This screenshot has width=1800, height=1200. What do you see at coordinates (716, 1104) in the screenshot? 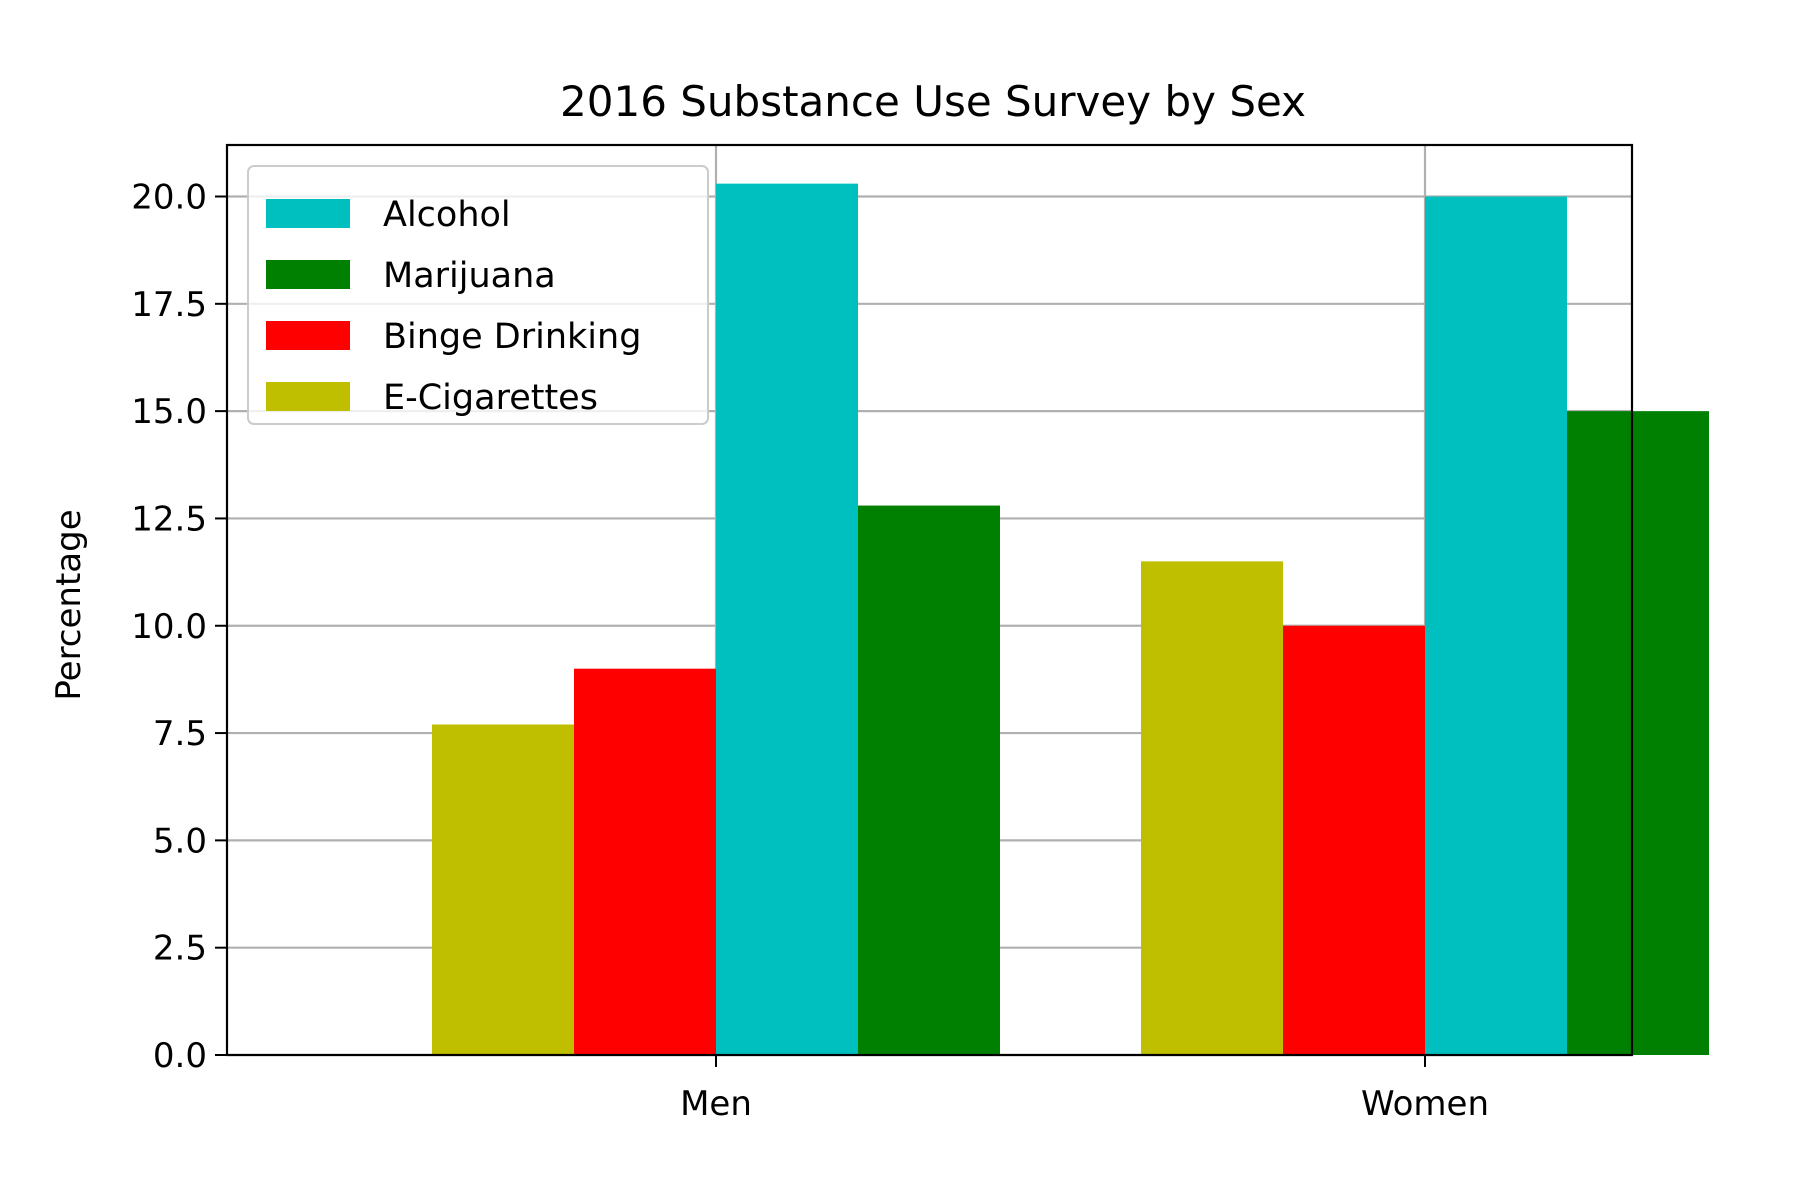
I see `x-tick-label: Men` at bounding box center [716, 1104].